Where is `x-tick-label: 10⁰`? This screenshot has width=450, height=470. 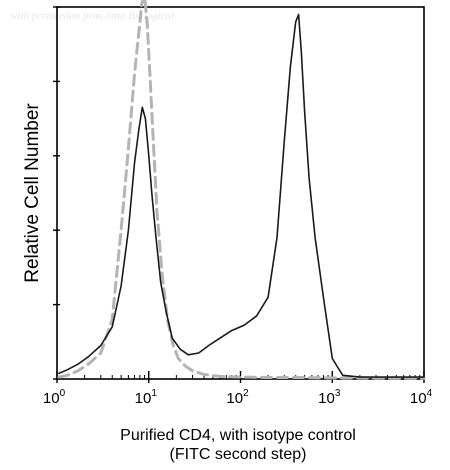
x-tick-label: 10⁰ is located at coordinates (54, 397).